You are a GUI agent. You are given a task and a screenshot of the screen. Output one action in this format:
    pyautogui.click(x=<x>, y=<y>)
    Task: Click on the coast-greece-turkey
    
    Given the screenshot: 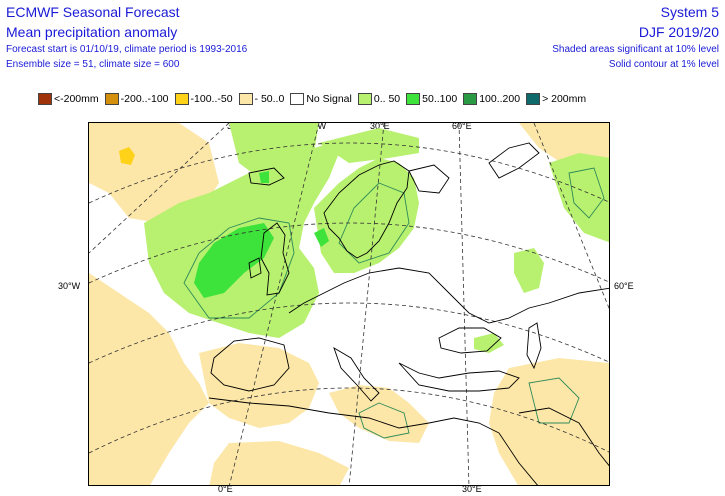 What is the action you would take?
    pyautogui.click(x=459, y=377)
    